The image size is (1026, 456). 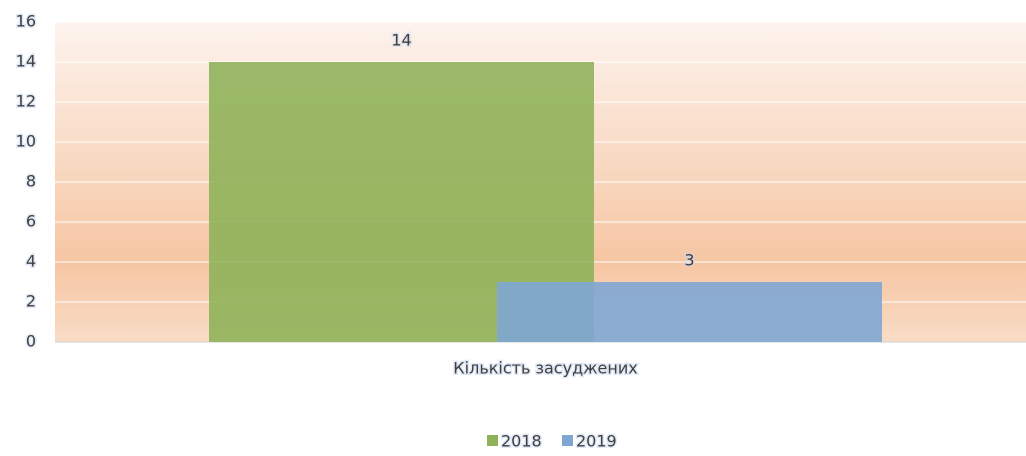 What do you see at coordinates (545, 368) in the screenshot?
I see `x-tick-label: Кількість засуджених` at bounding box center [545, 368].